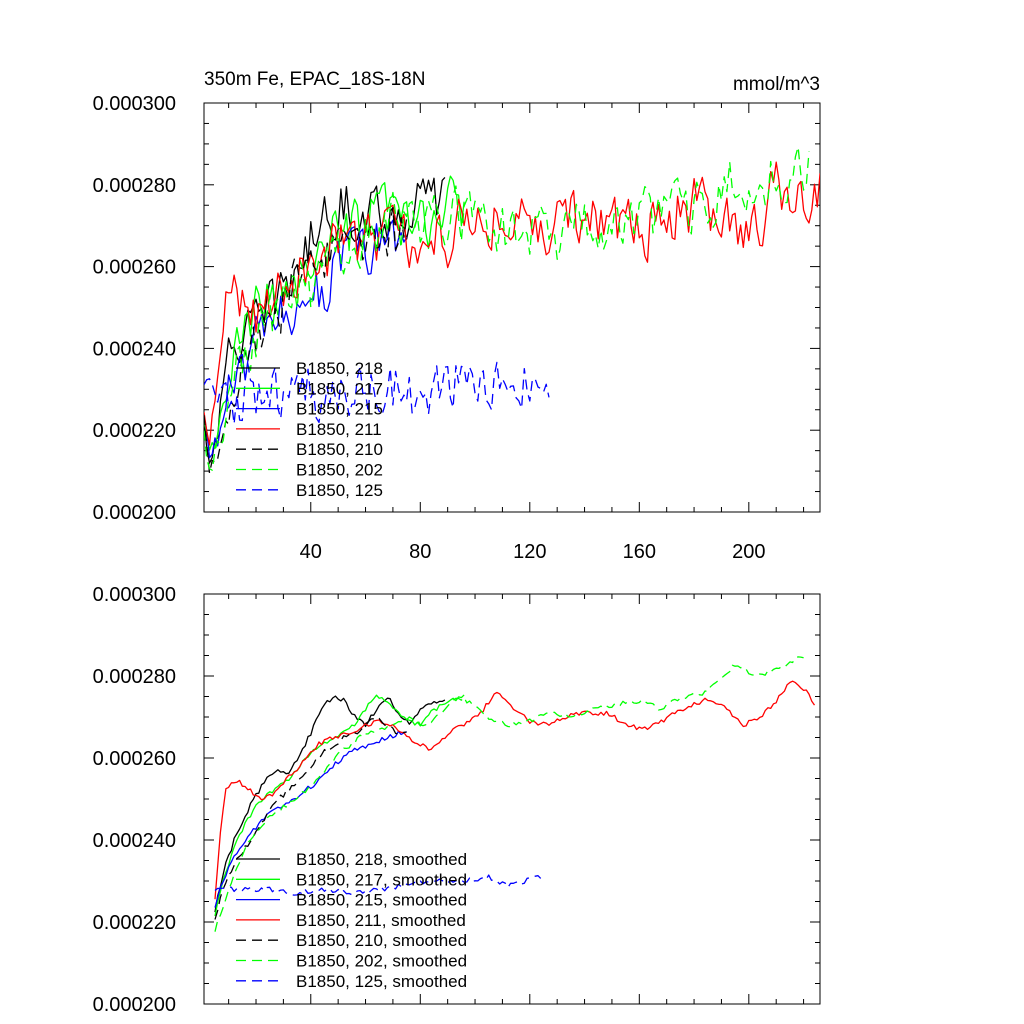 Image resolution: width=1024 pixels, height=1024 pixels. I want to click on legend-label: B1850, 202, smoothed, so click(381, 961).